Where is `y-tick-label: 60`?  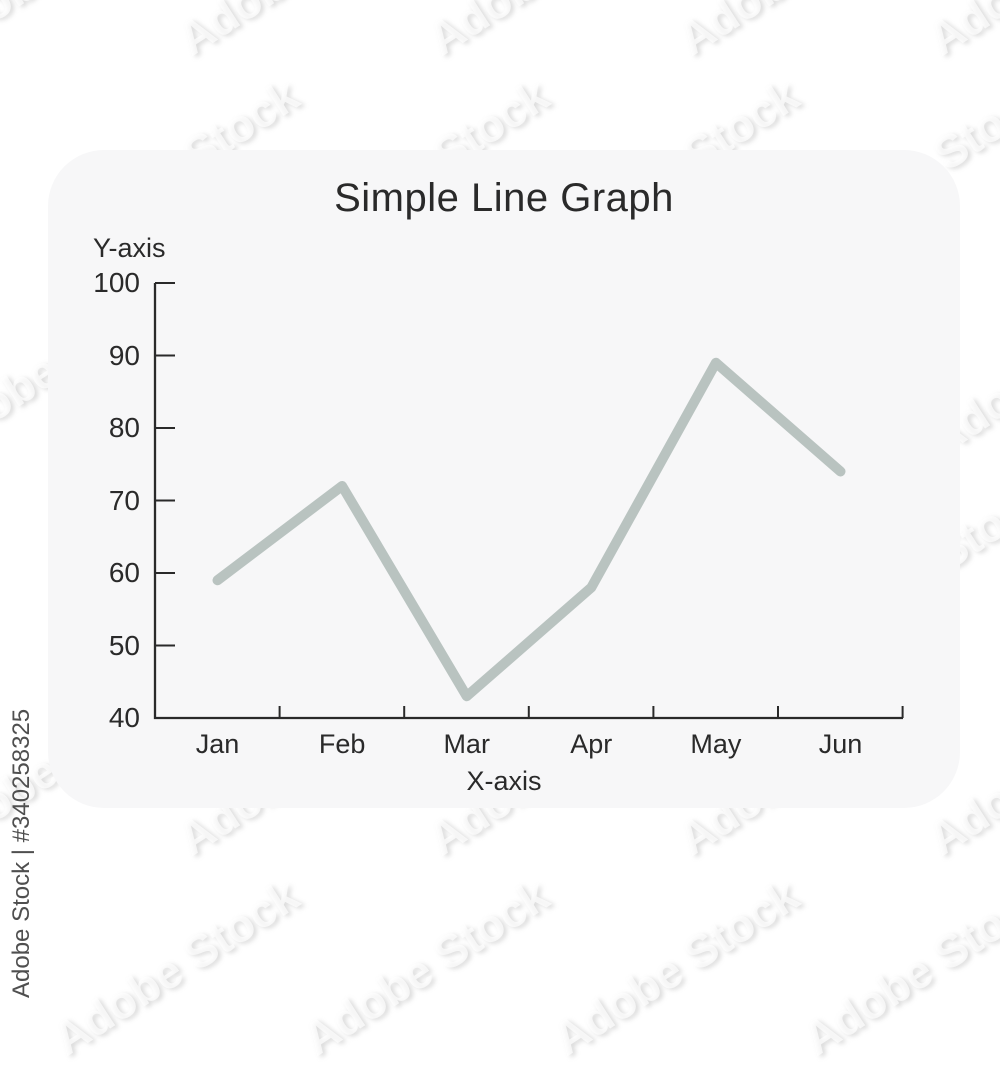
y-tick-label: 60 is located at coordinates (124, 572).